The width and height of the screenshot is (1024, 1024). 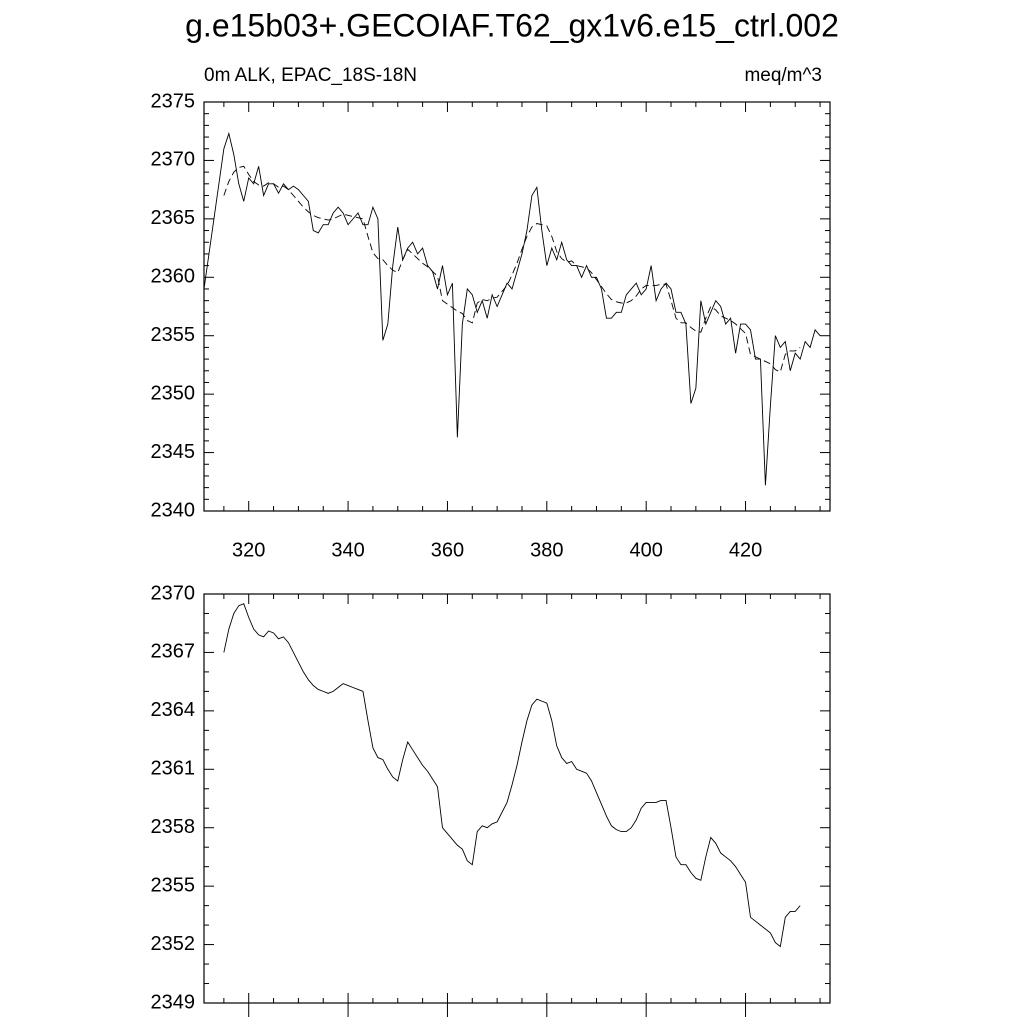 What do you see at coordinates (173, 827) in the screenshot?
I see `y-tick-label: 2358` at bounding box center [173, 827].